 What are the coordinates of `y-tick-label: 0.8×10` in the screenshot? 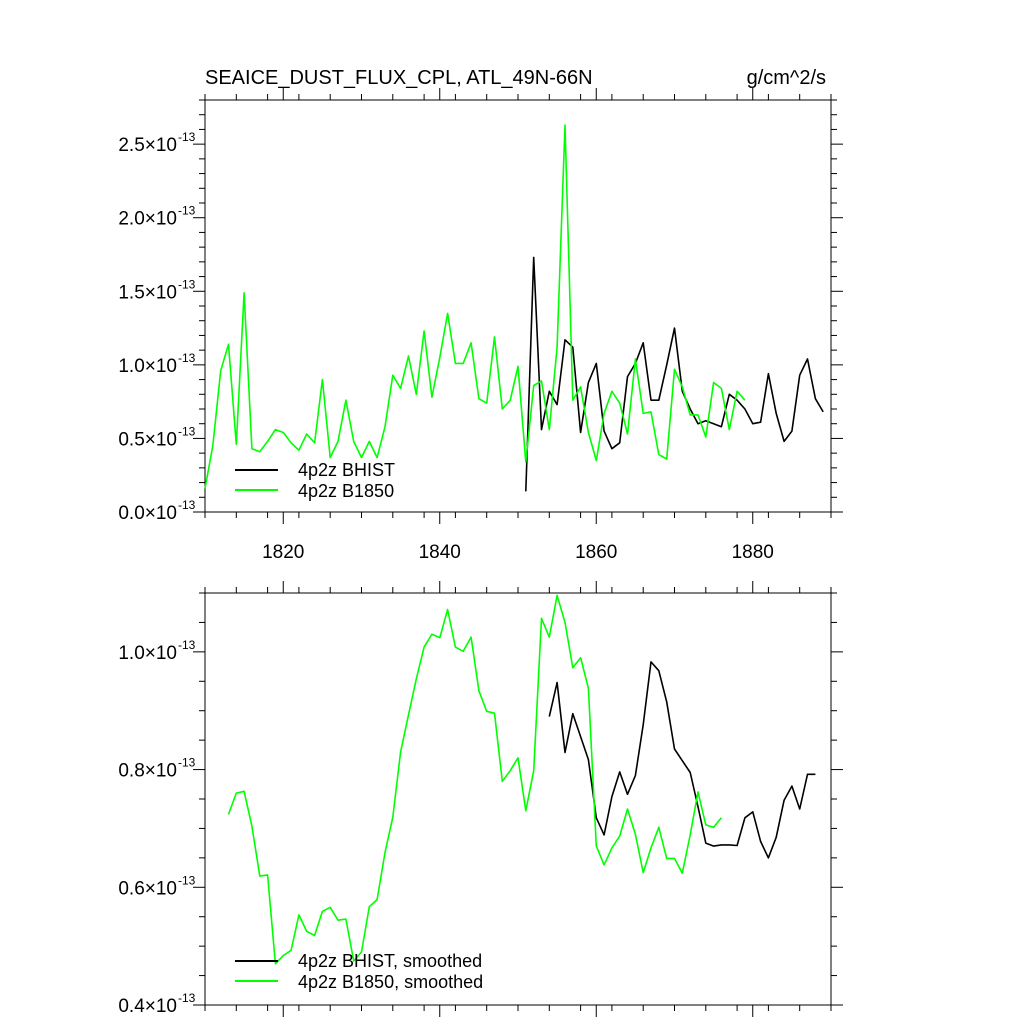 It's located at (147, 771).